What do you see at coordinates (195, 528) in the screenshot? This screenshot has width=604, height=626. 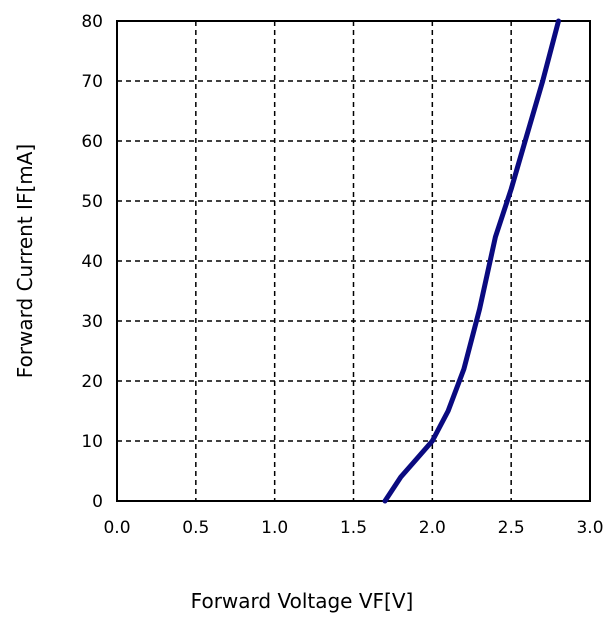 I see `x-tick-label: 0.5` at bounding box center [195, 528].